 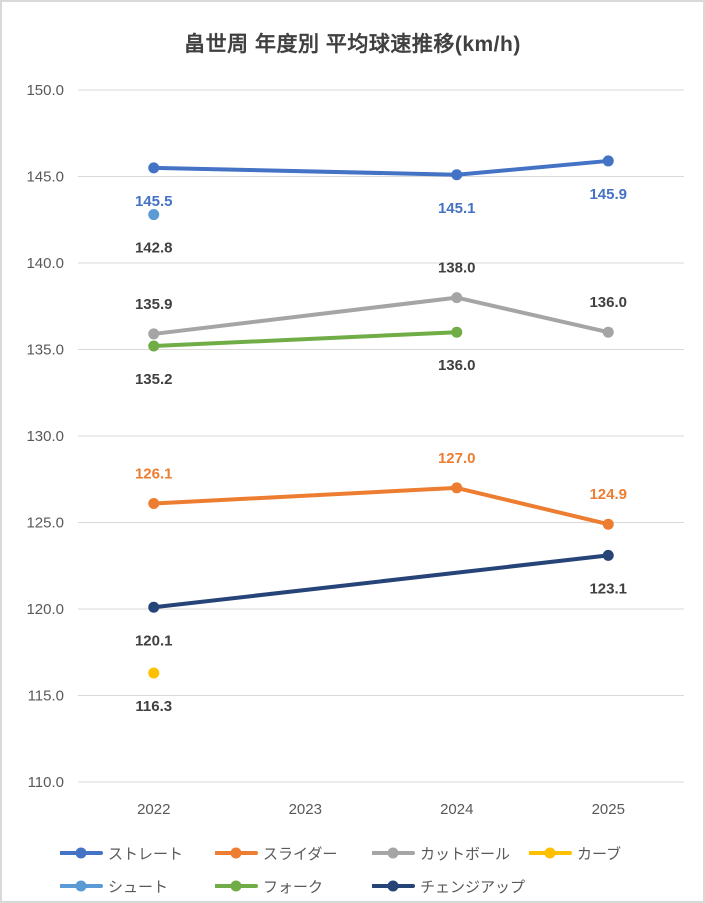 I want to click on series-straight-data-label: 145.1, so click(x=457, y=208).